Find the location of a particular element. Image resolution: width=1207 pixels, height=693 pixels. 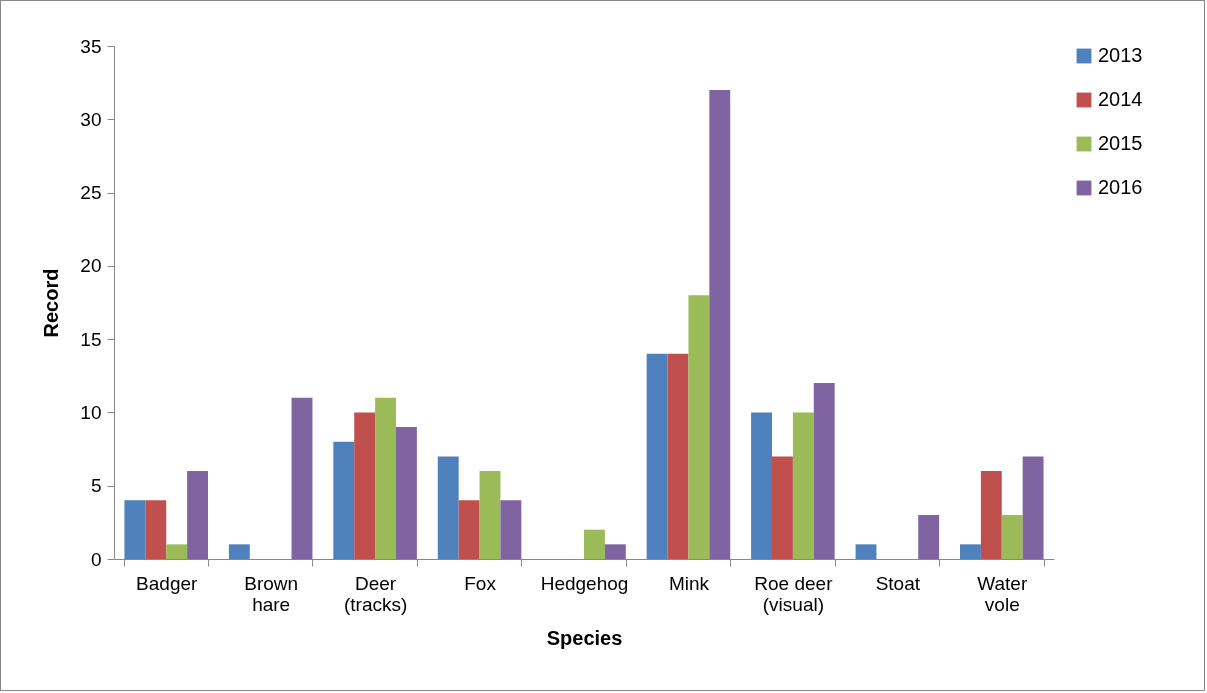

x-tick-label: Roe deer (visual) is located at coordinates (794, 593).